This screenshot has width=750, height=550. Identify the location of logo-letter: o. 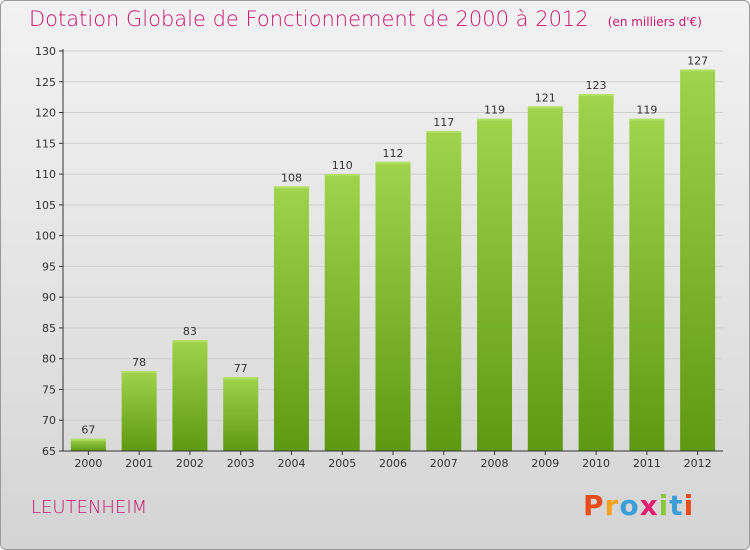
(629, 505).